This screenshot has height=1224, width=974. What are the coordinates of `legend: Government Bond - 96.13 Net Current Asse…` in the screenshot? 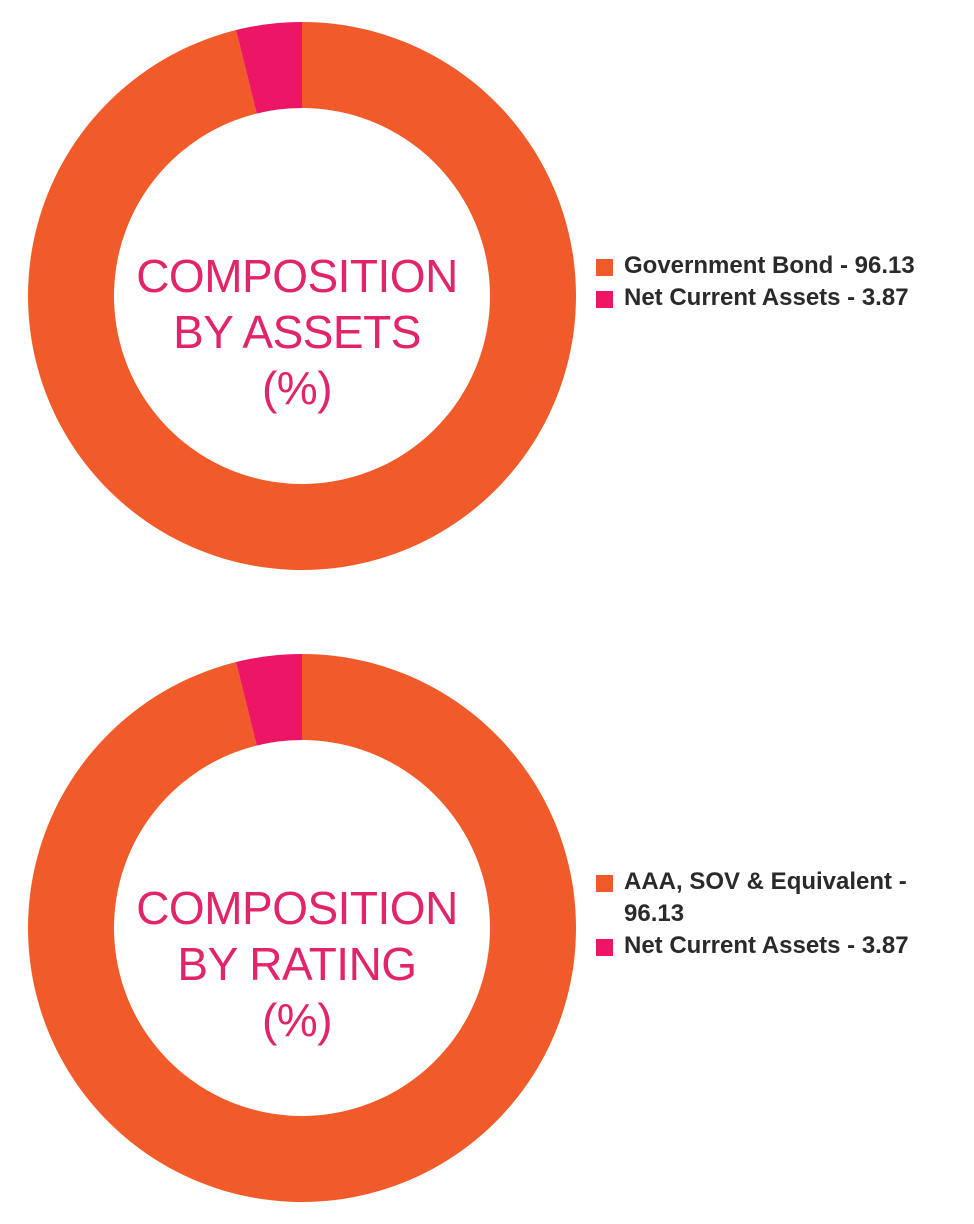 It's located at (781, 282).